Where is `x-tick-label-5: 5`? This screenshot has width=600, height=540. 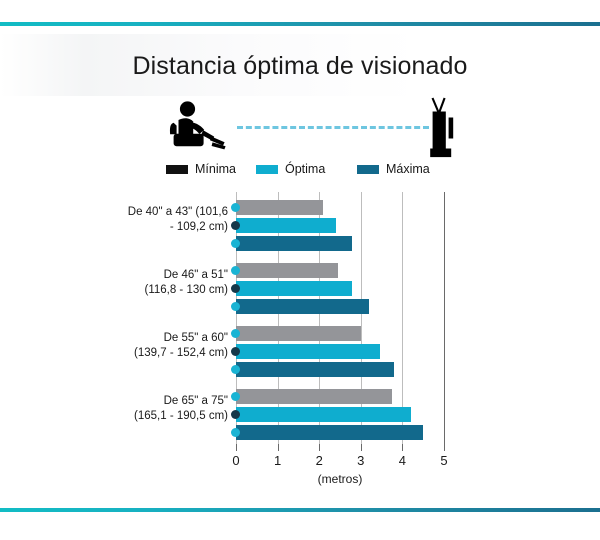 x-tick-label-5: 5 is located at coordinates (444, 460).